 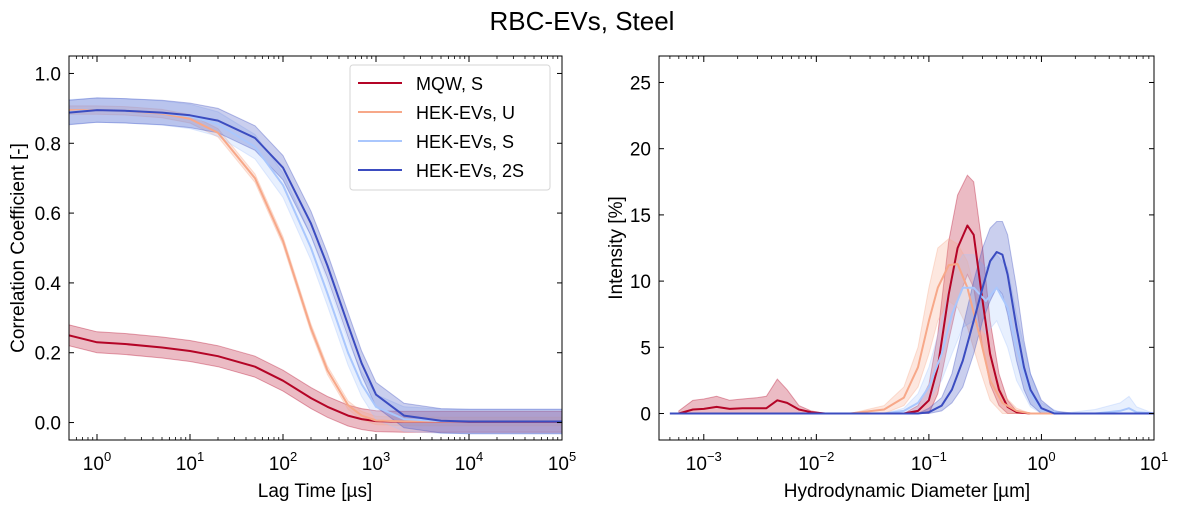 What do you see at coordinates (449, 84) in the screenshot?
I see `legend-label-mqw-s: MQW, S` at bounding box center [449, 84].